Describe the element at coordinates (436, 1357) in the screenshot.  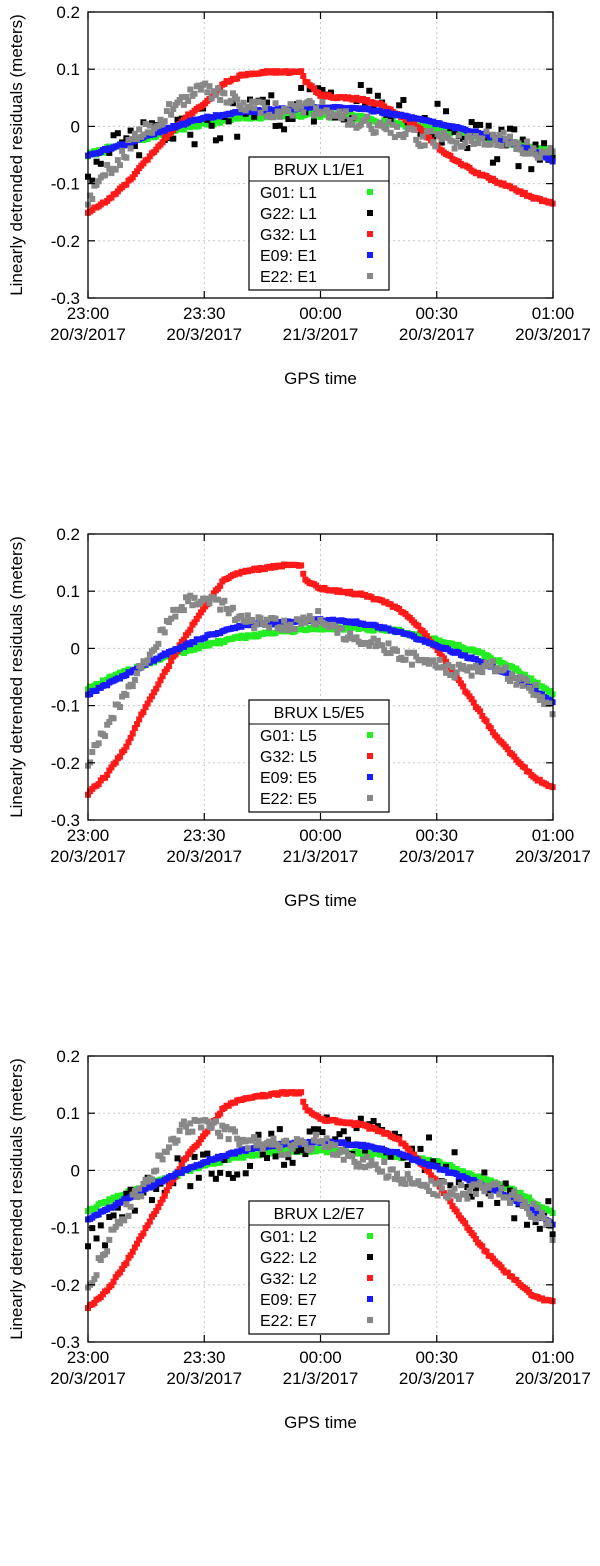
I see `x-tick-label-time: 00:30` at that location.